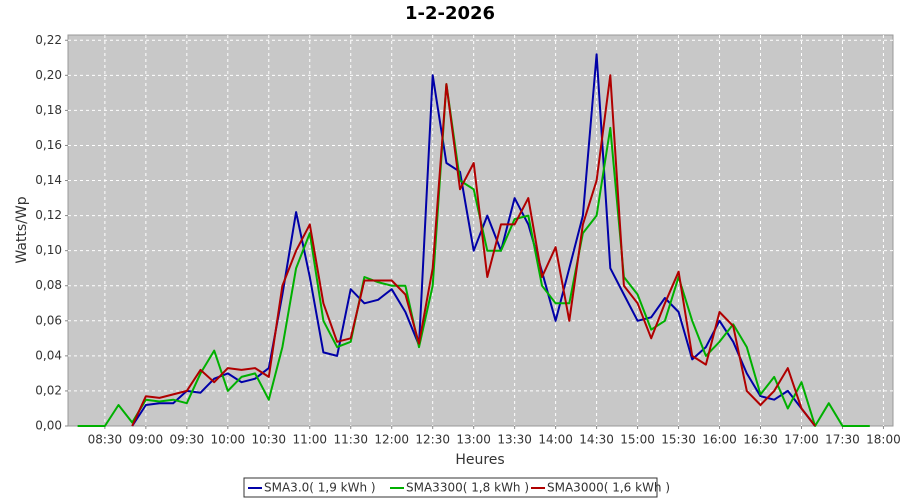 The height and width of the screenshot is (504, 900). What do you see at coordinates (48, 355) in the screenshot?
I see `y-tick-label: 0,04` at bounding box center [48, 355].